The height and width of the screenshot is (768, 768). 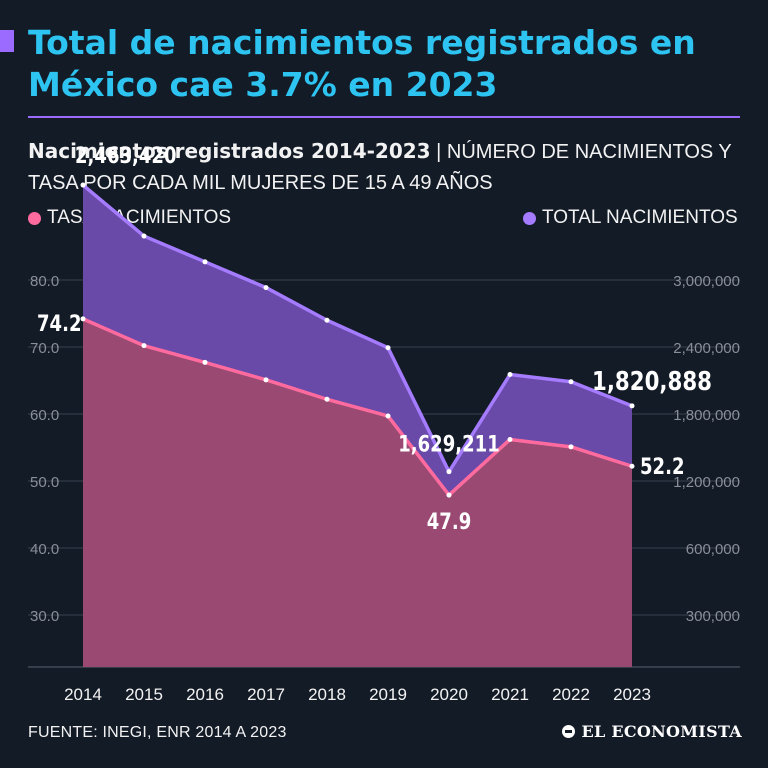 What do you see at coordinates (44, 616) in the screenshot?
I see `y-tick-left: 30.0` at bounding box center [44, 616].